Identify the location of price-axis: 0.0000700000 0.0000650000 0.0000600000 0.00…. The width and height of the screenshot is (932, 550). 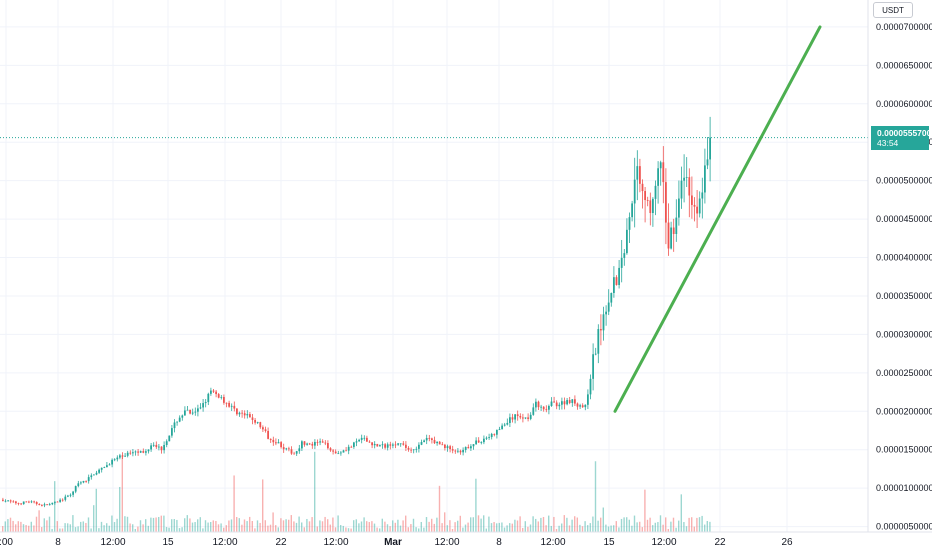
(904, 277).